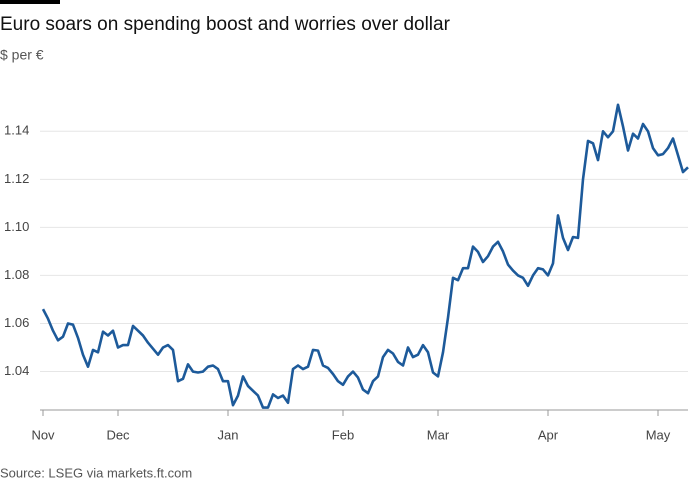 Image resolution: width=700 pixels, height=500 pixels. Describe the element at coordinates (658, 434) in the screenshot. I see `x-tick-label: May` at that location.